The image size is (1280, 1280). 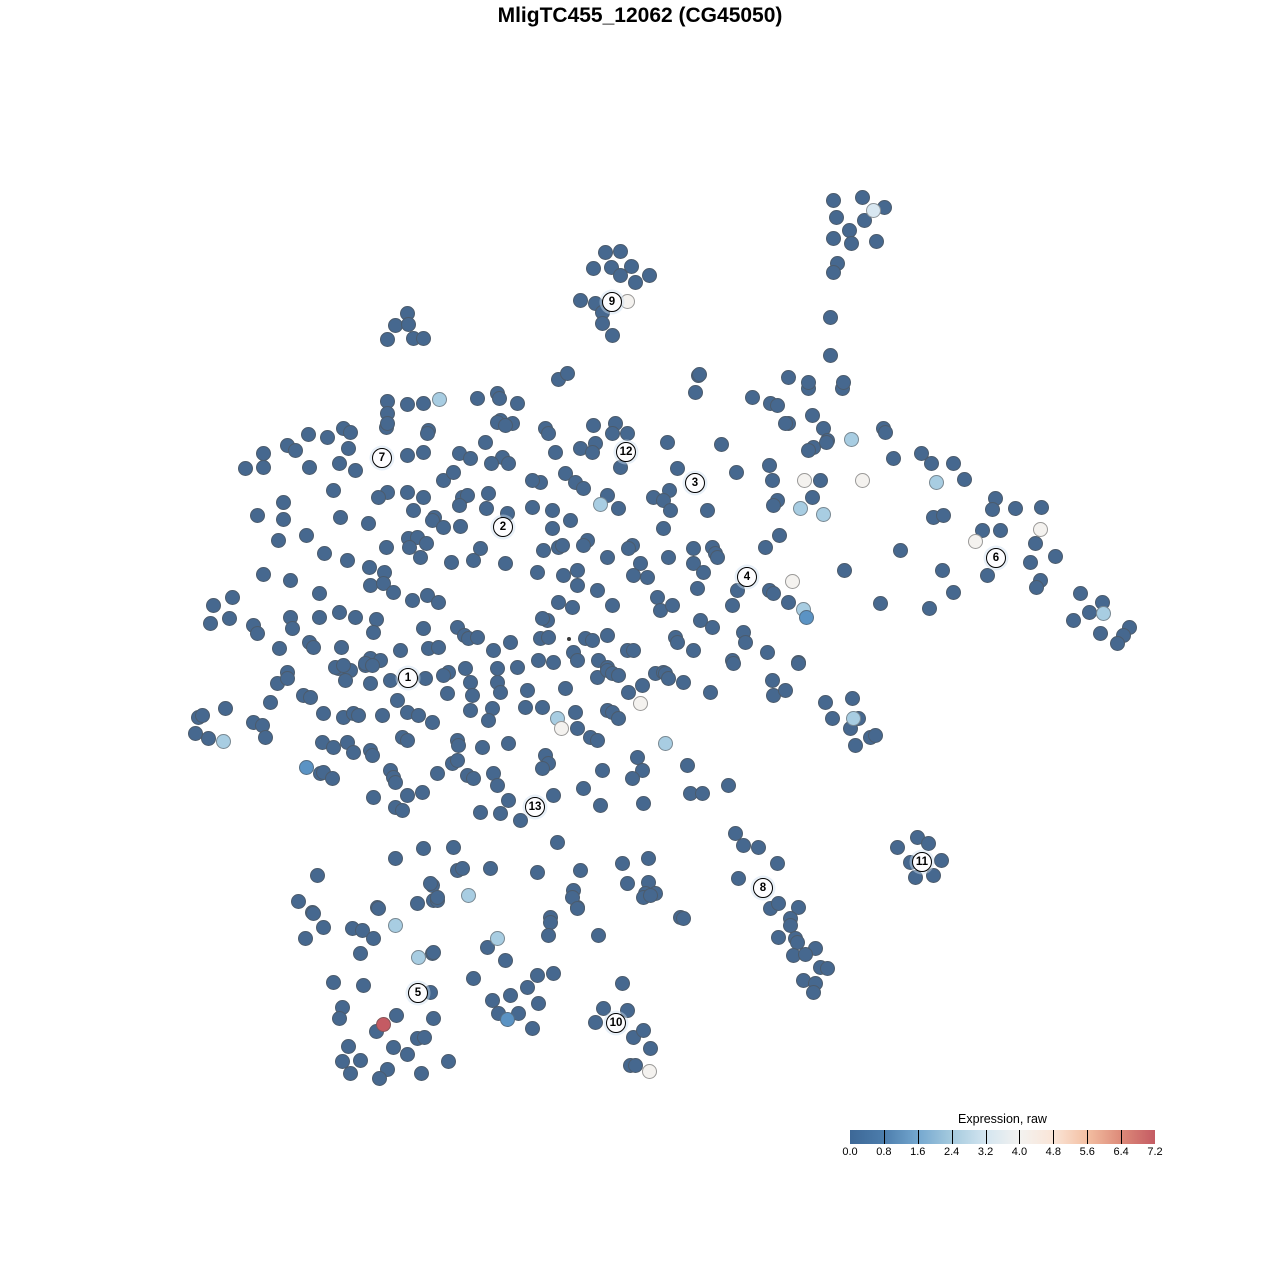 What do you see at coordinates (922, 862) in the screenshot?
I see `cluster-label-11: 11` at bounding box center [922, 862].